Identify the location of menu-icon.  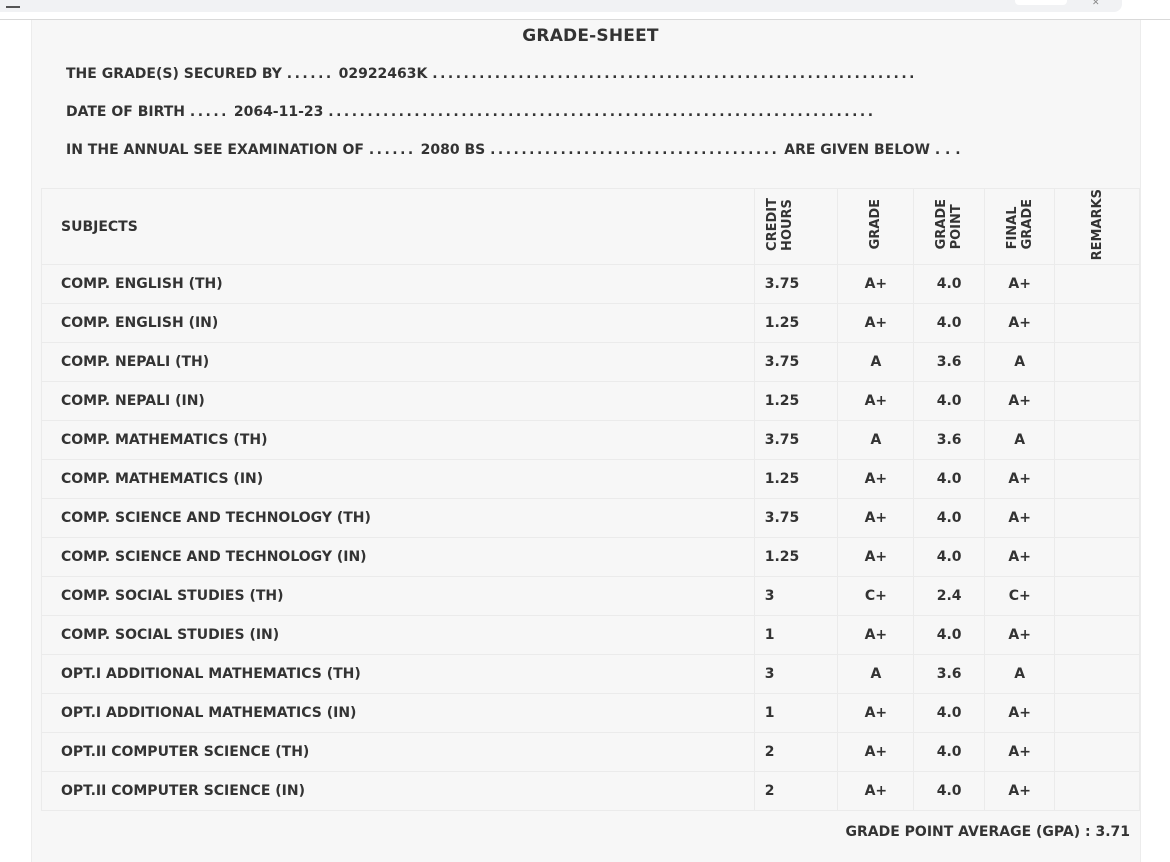
(13, 4).